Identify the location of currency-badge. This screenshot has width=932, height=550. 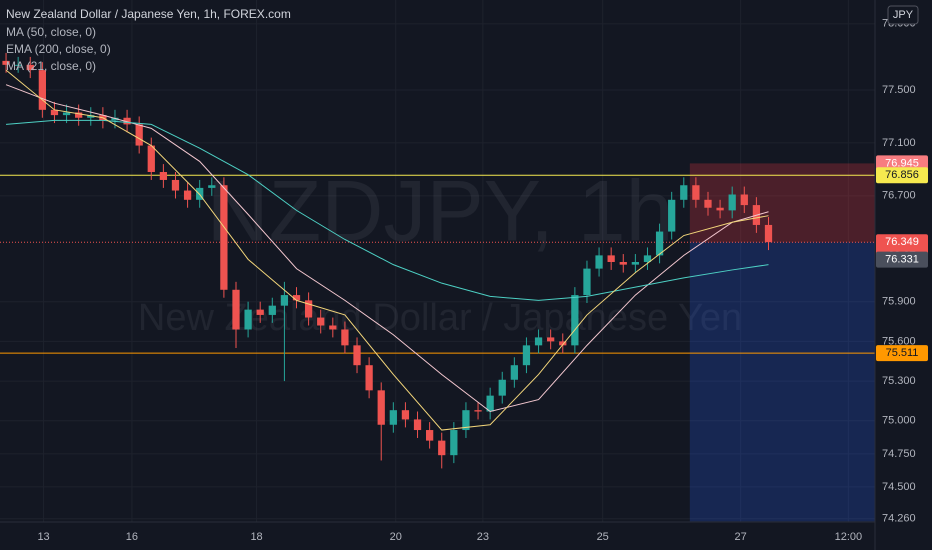
(903, 15).